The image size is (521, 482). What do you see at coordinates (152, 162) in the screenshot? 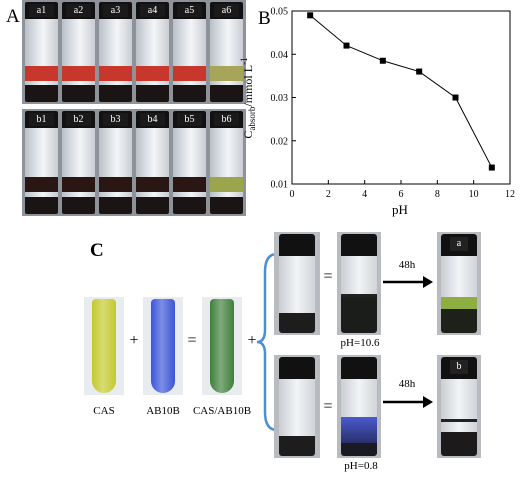
I see `b-vial-4: b4` at bounding box center [152, 162].